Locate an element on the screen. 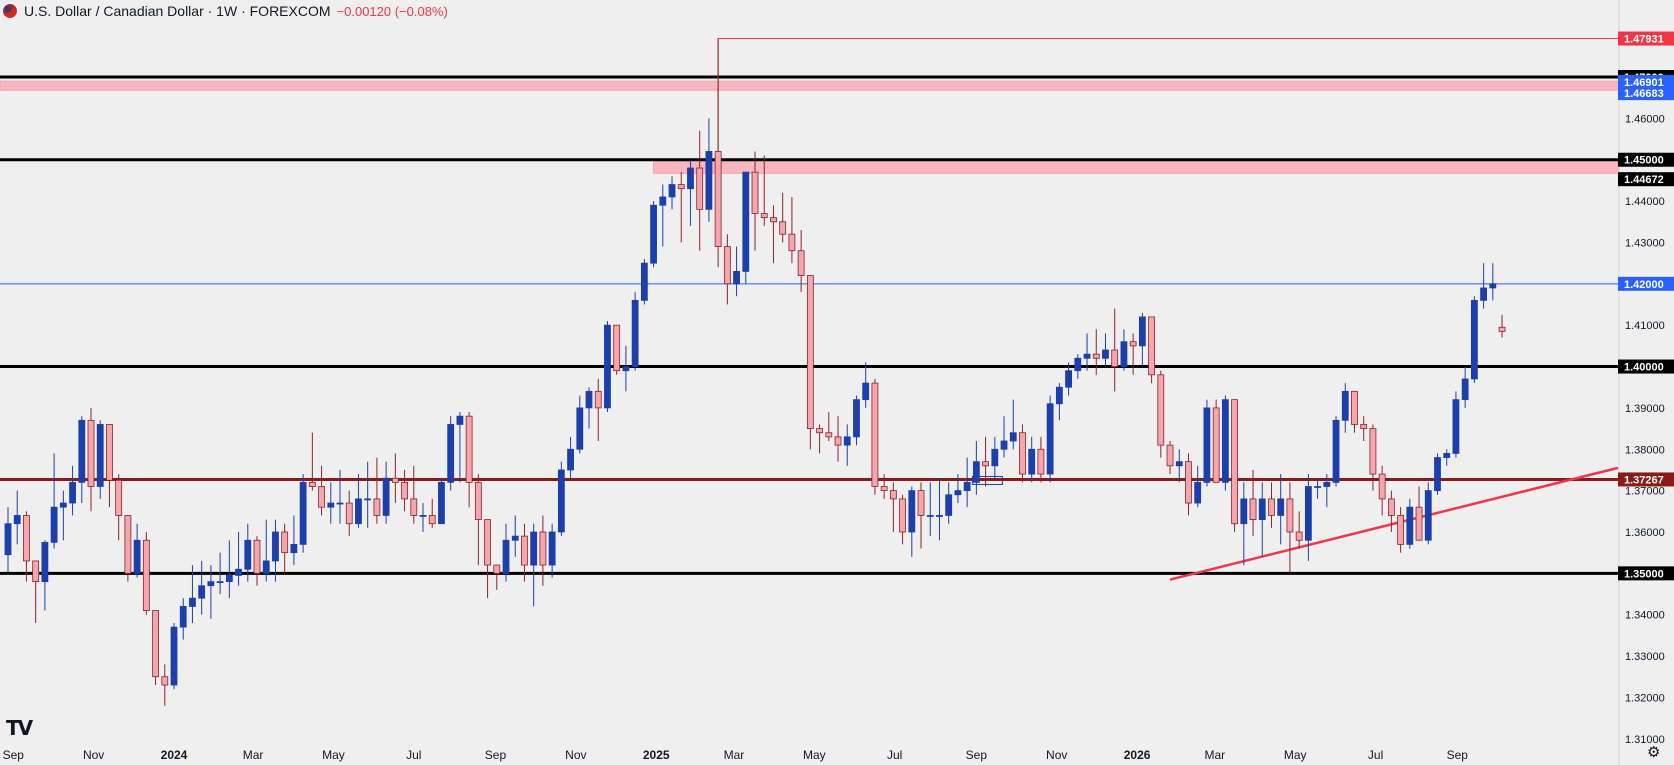 The width and height of the screenshot is (1674, 765). y-tick-label: 1.34000 is located at coordinates (1645, 616).